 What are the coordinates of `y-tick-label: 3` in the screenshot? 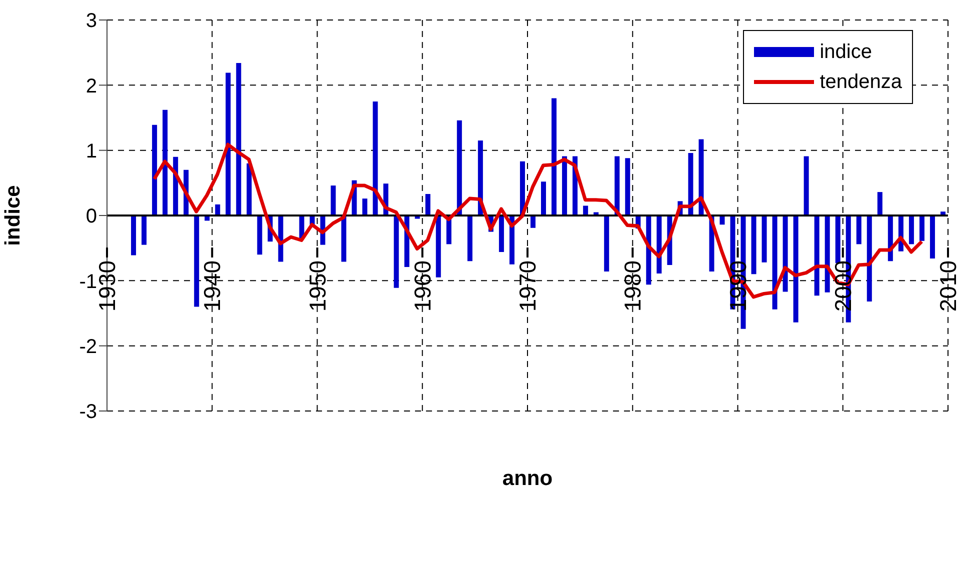 It's located at (91, 21).